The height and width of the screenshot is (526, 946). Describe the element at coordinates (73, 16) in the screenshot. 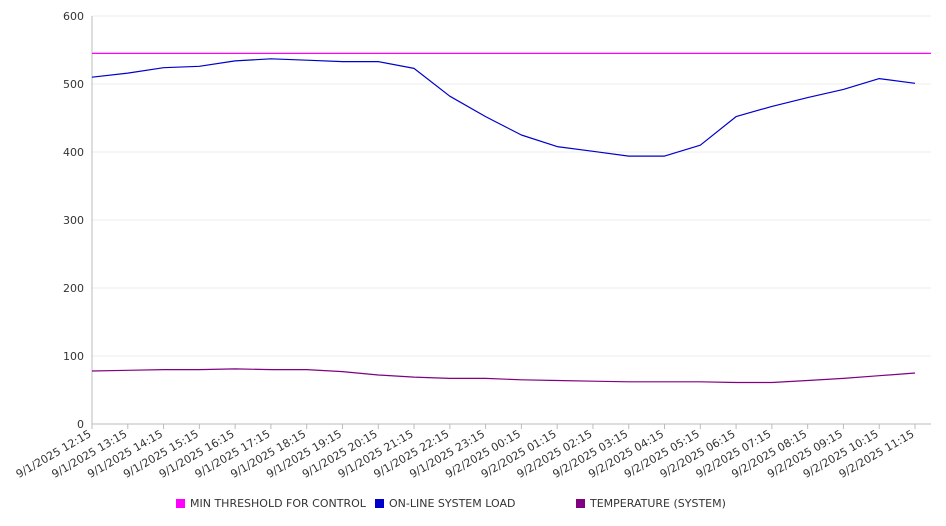

I see `y-tick-label-600: 600` at that location.